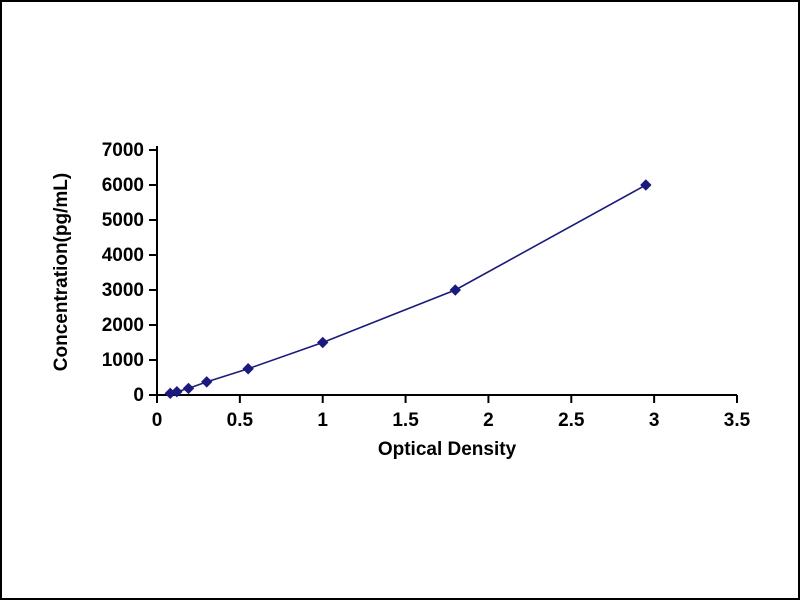 The width and height of the screenshot is (800, 600). I want to click on y-axis-title: Concentration(pg/mL), so click(61, 272).